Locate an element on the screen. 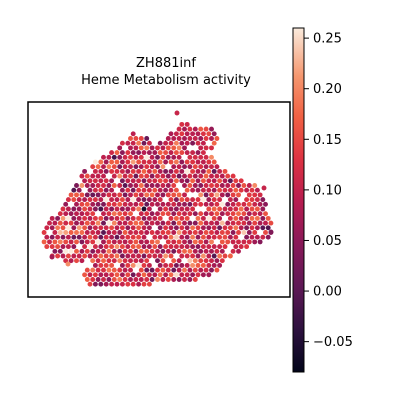  title-line-2: Heme Metabolism activity is located at coordinates (166, 80).